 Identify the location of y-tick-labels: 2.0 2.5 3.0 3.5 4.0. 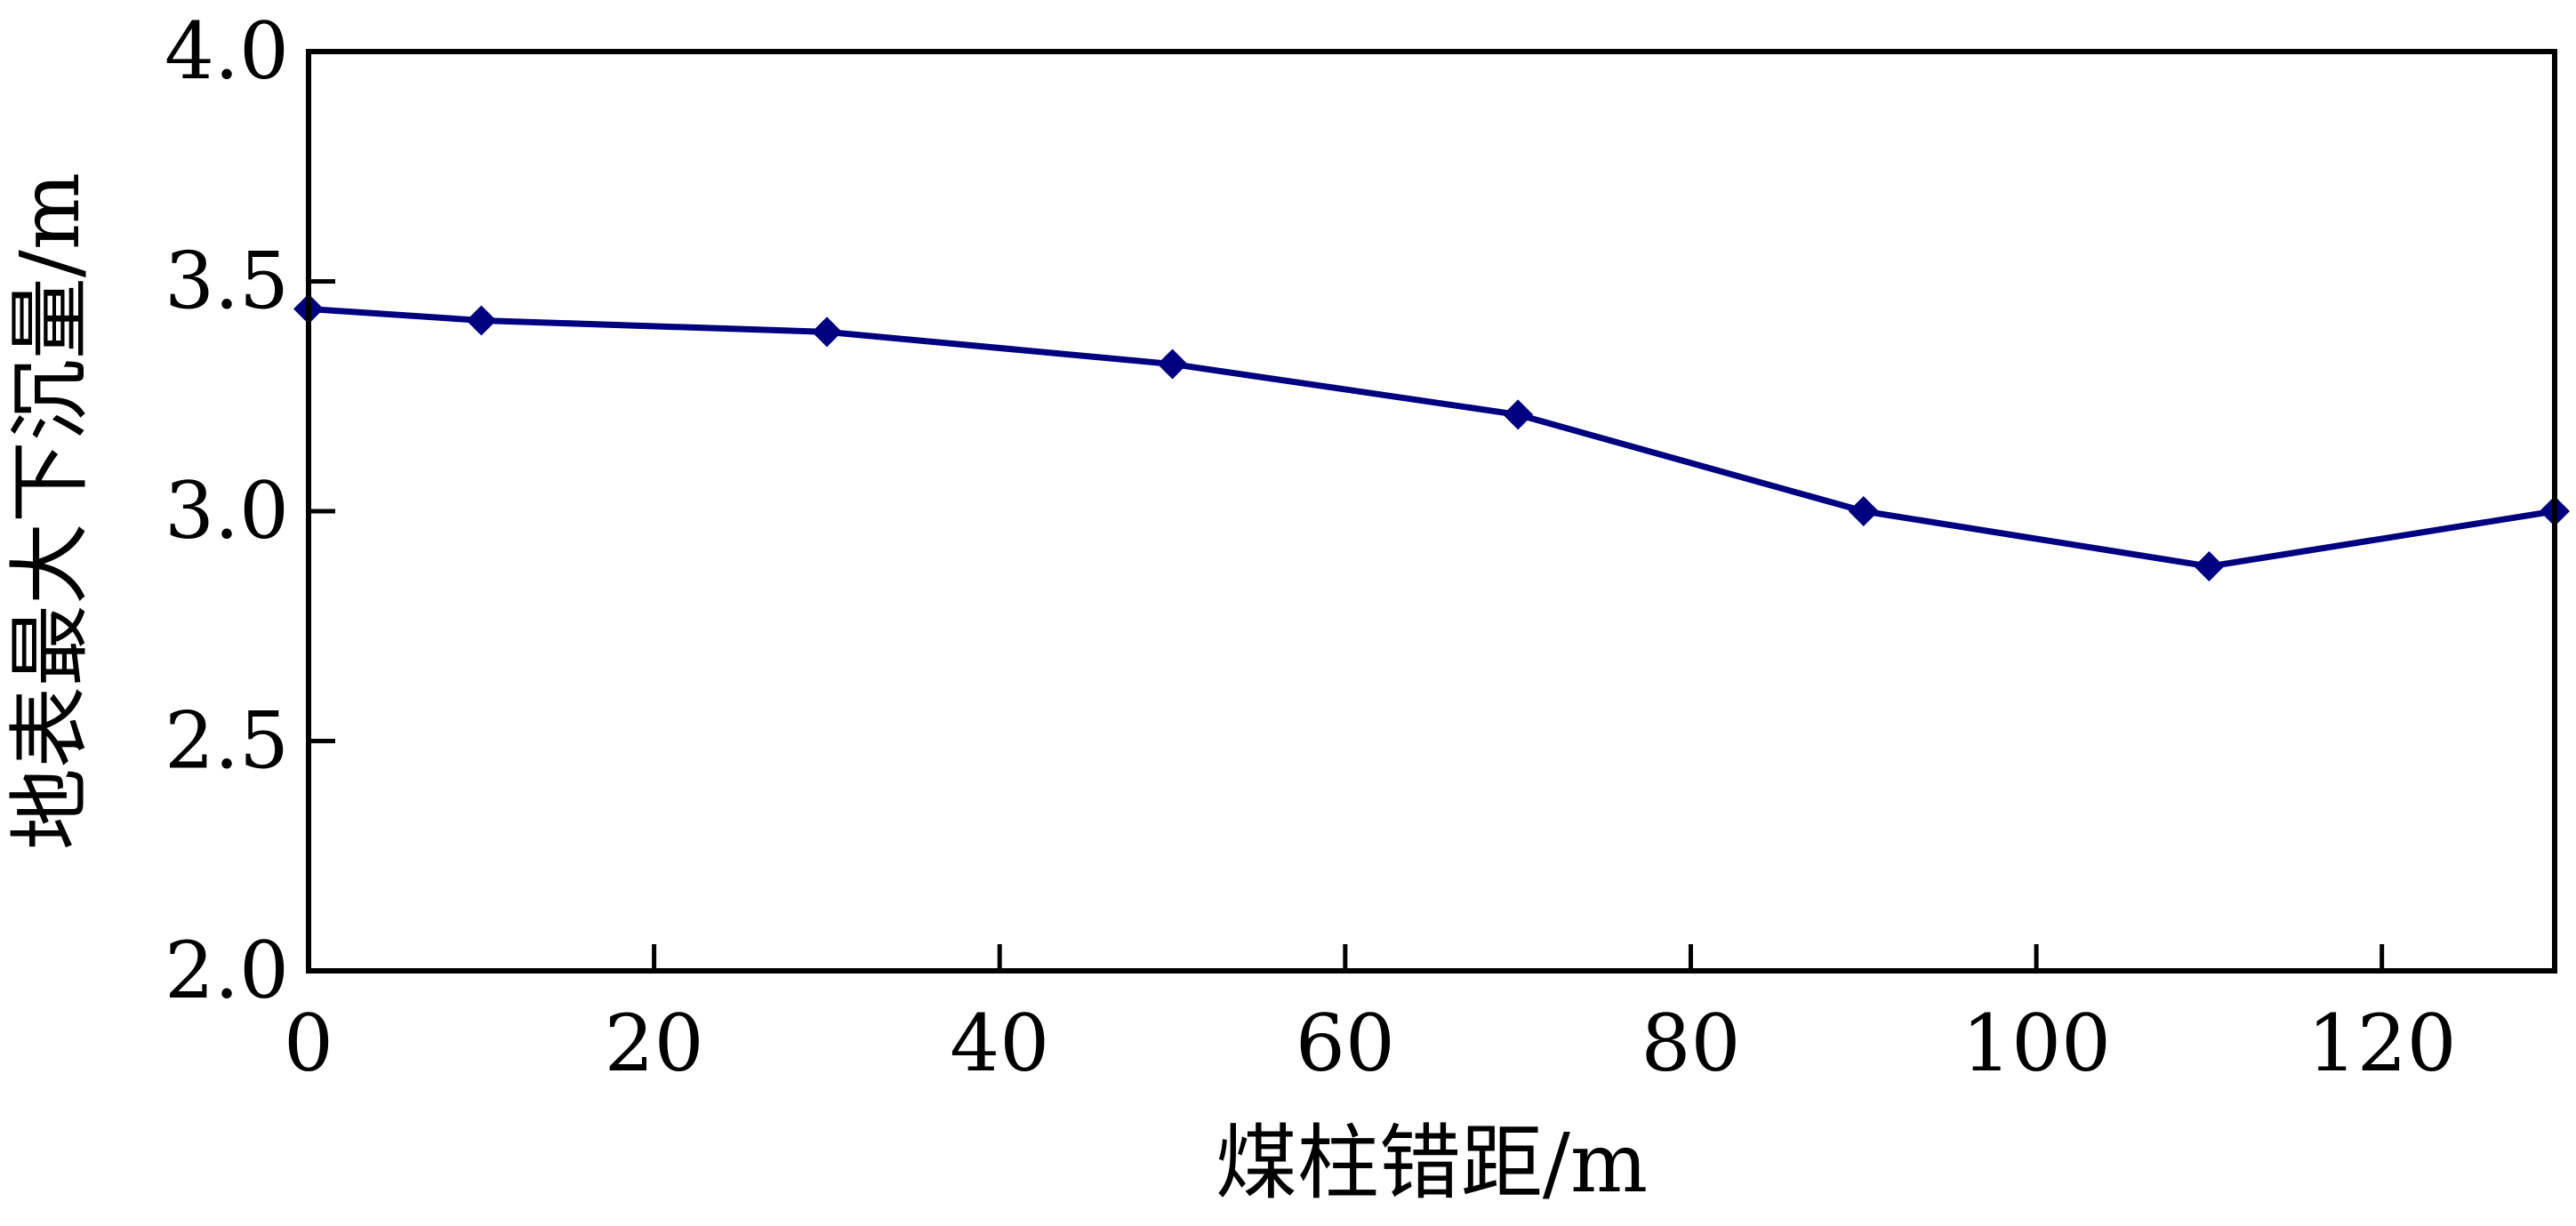
(227, 510).